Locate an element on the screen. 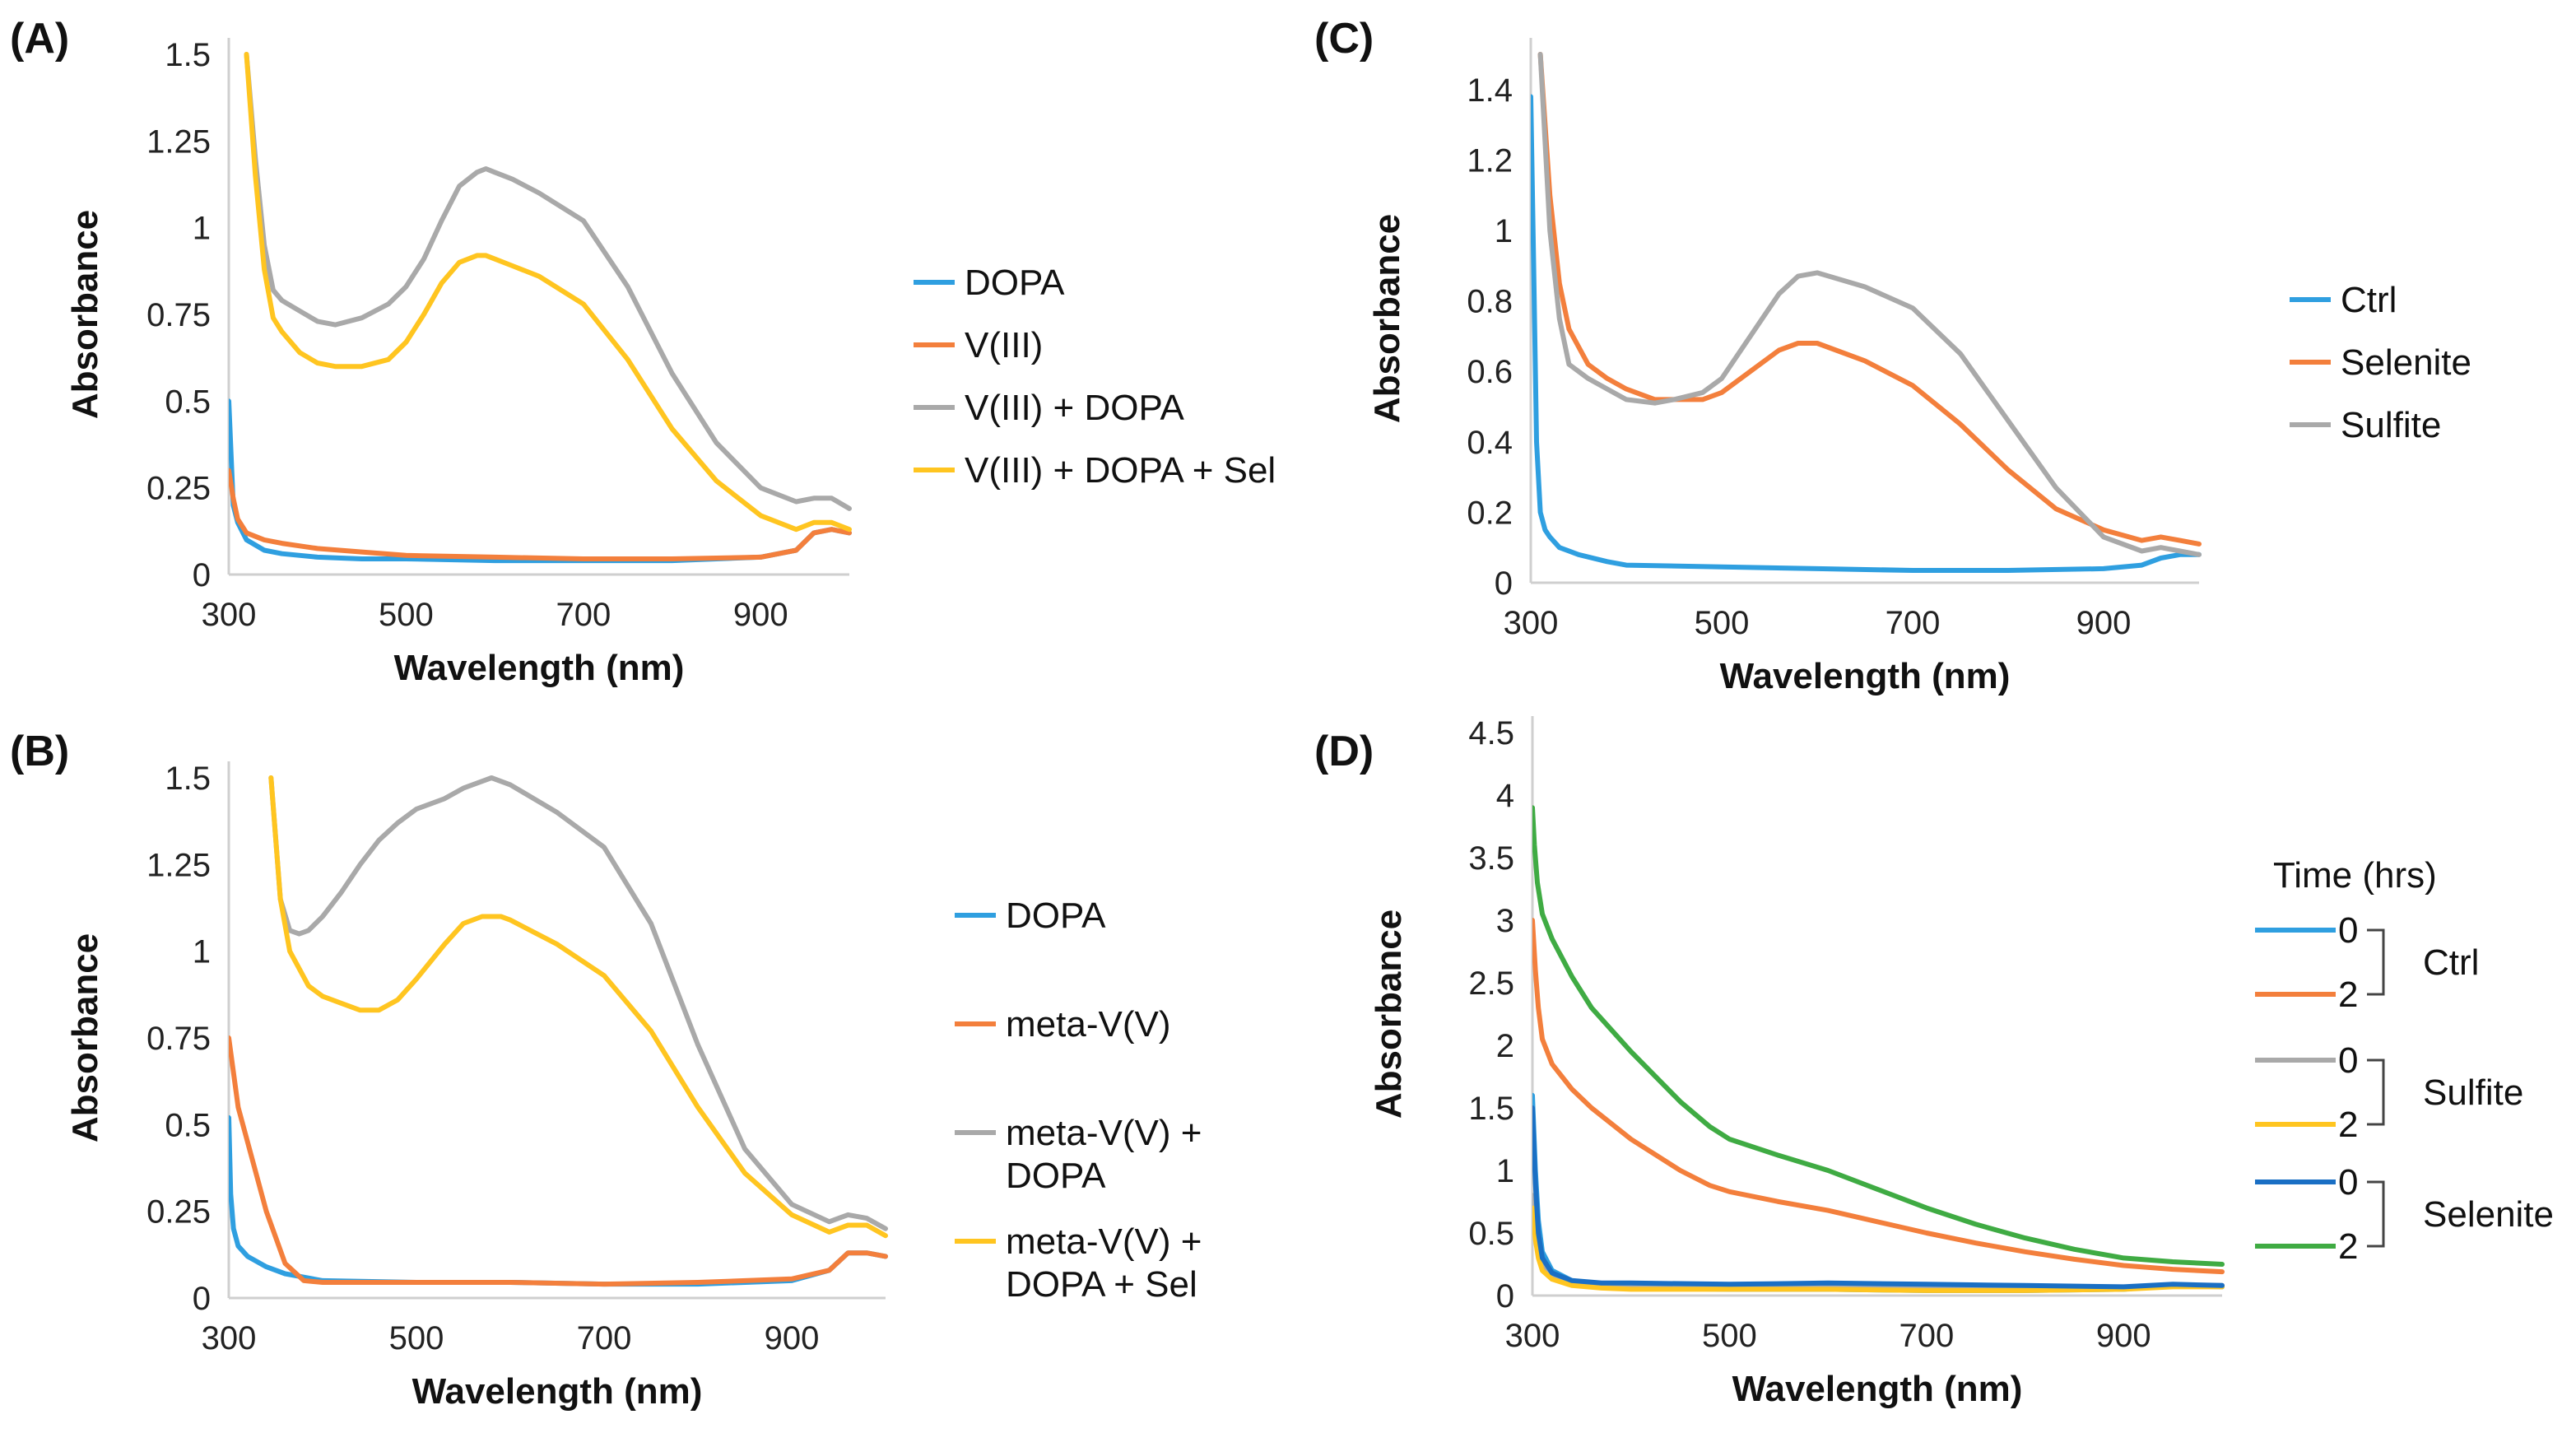 The image size is (2576, 1433). legend-label: V(III) + DOPA is located at coordinates (1075, 408).